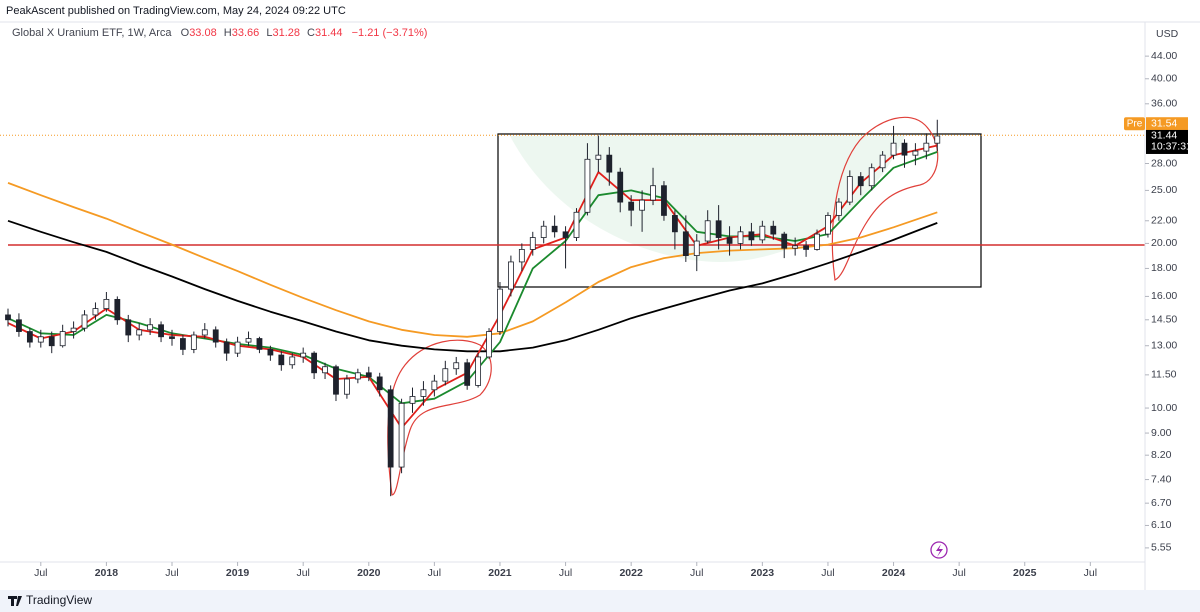 This screenshot has width=1200, height=612. I want to click on legend-value: 31.44, so click(329, 33).